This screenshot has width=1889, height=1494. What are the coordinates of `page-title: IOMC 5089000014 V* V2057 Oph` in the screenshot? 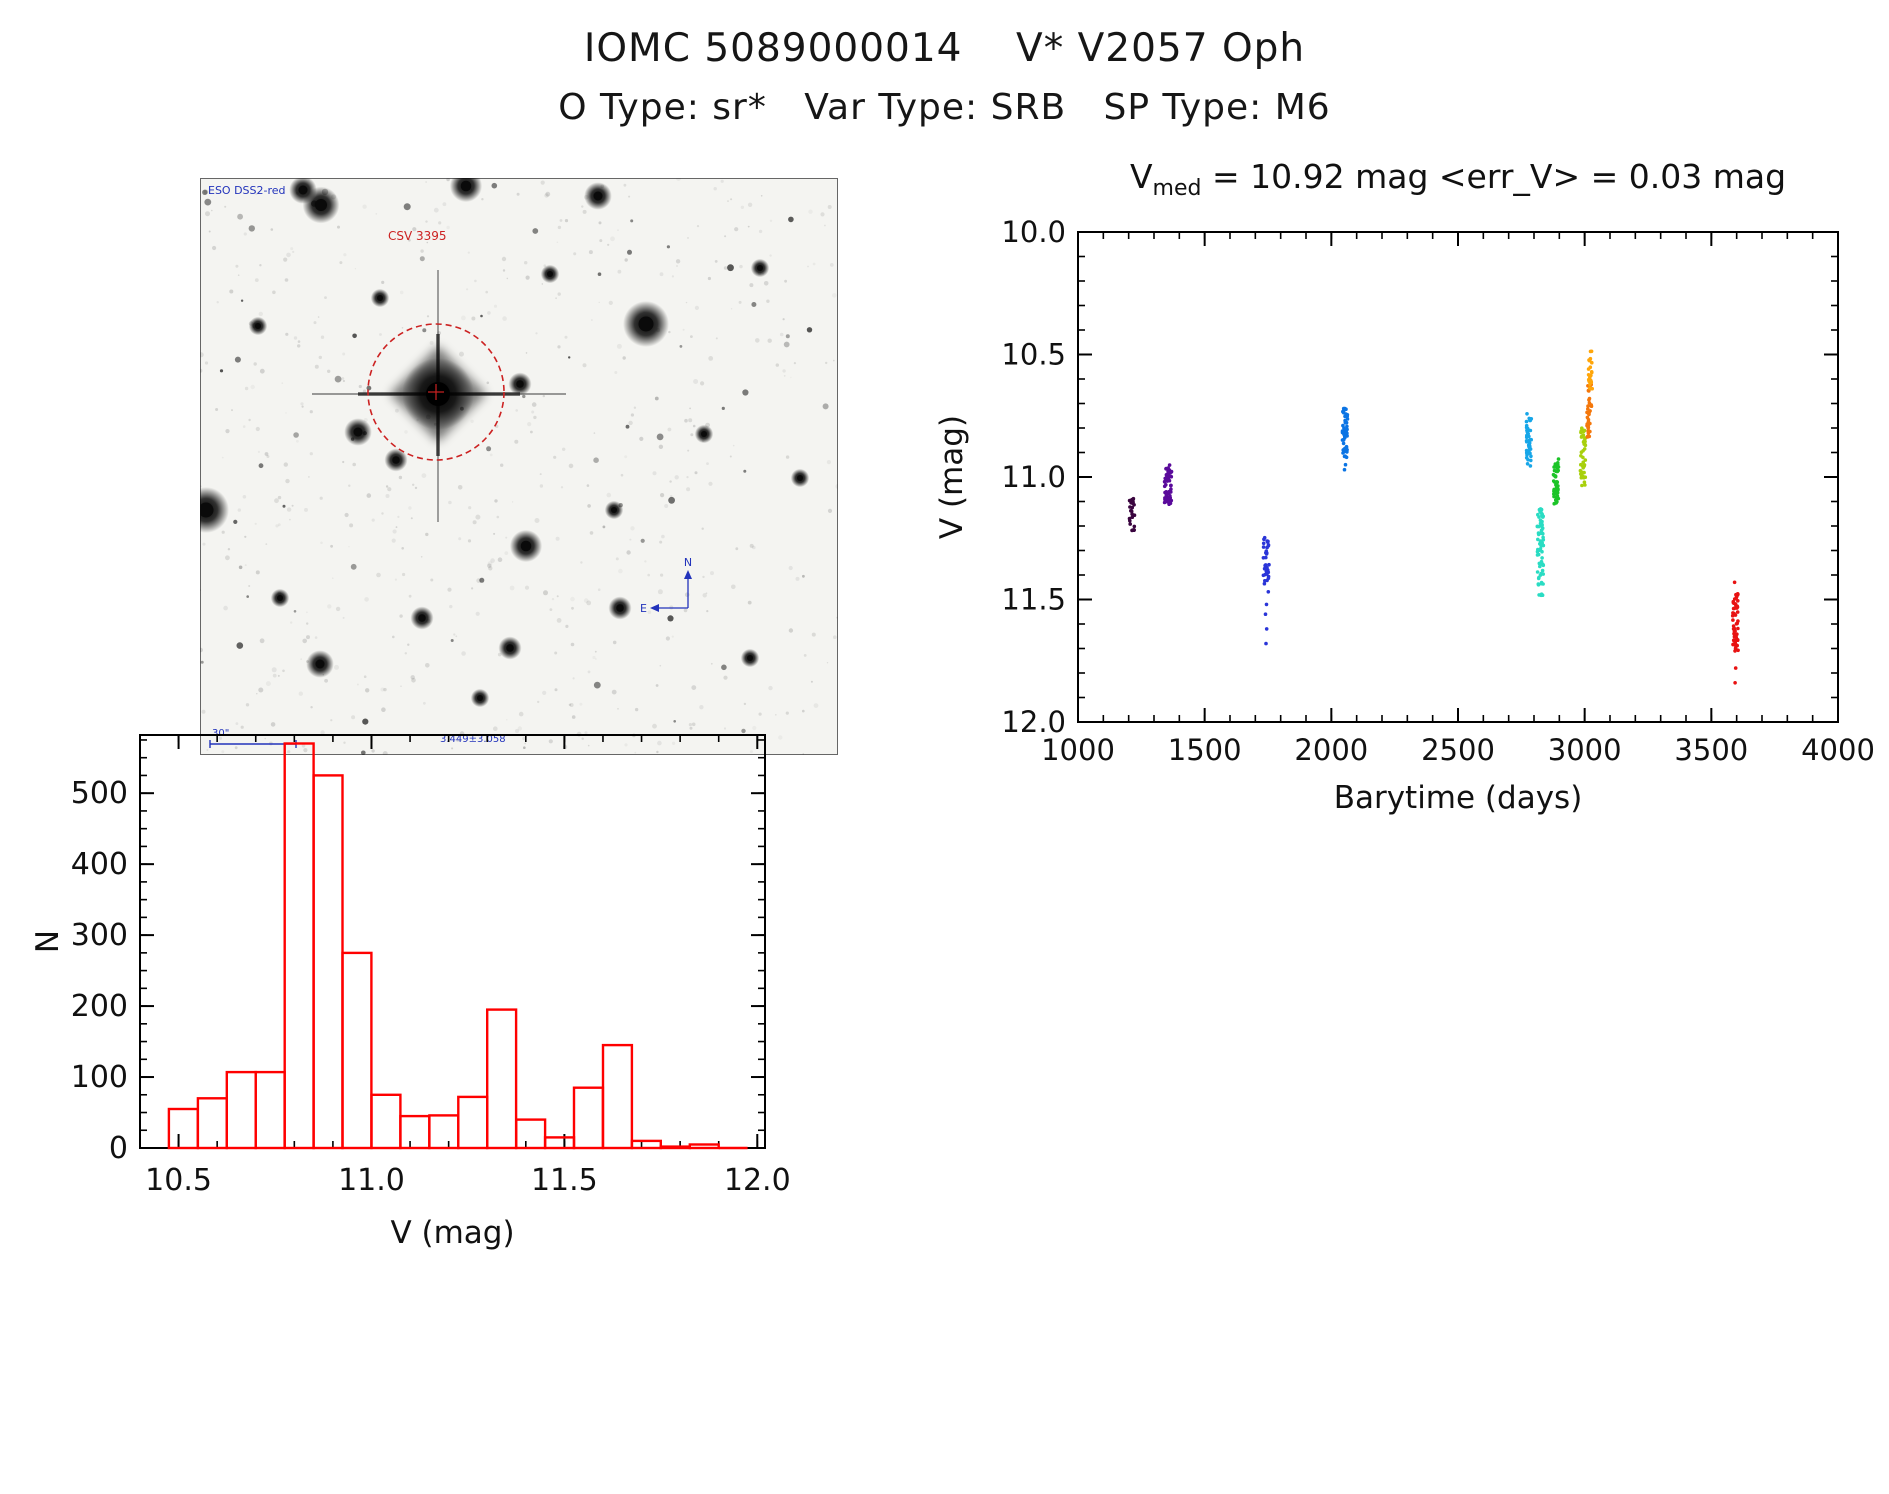 It's located at (944, 48).